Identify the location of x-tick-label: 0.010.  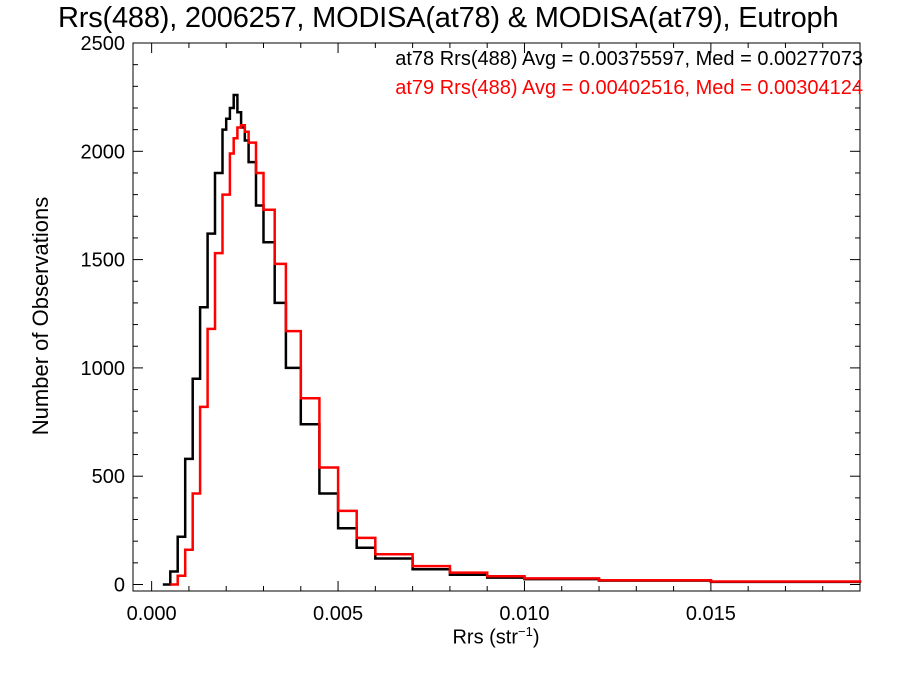
(524, 614).